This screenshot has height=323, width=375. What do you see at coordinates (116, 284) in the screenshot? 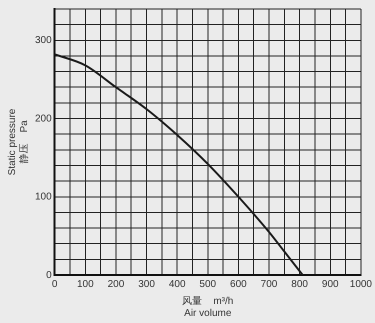
I see `x-tick-label: 200` at bounding box center [116, 284].